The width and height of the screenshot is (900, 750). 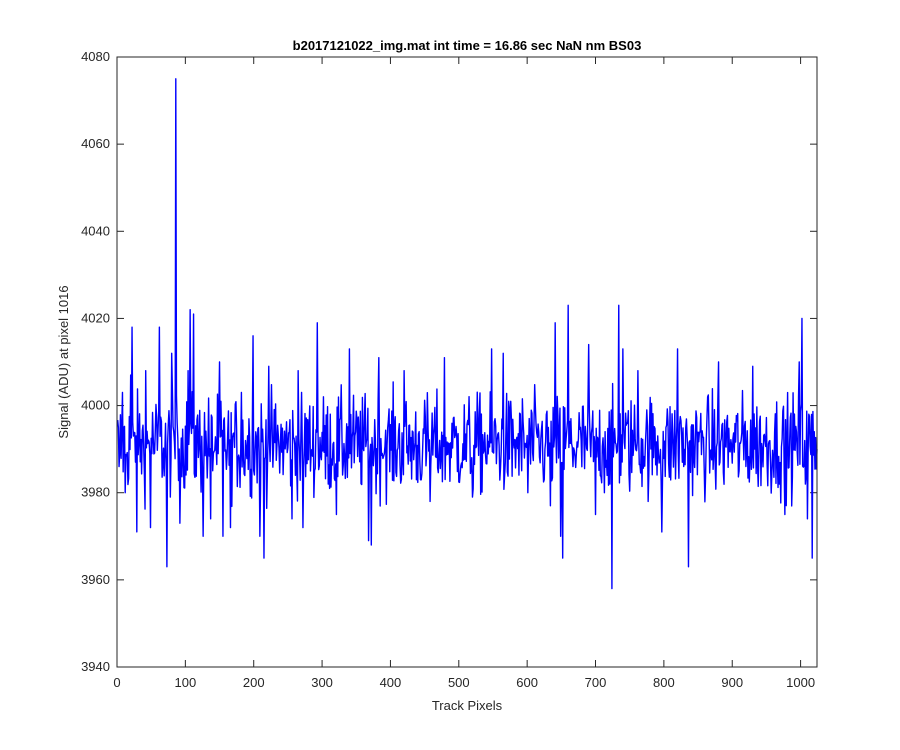 I want to click on y-tick-label: 4060, so click(x=95, y=143).